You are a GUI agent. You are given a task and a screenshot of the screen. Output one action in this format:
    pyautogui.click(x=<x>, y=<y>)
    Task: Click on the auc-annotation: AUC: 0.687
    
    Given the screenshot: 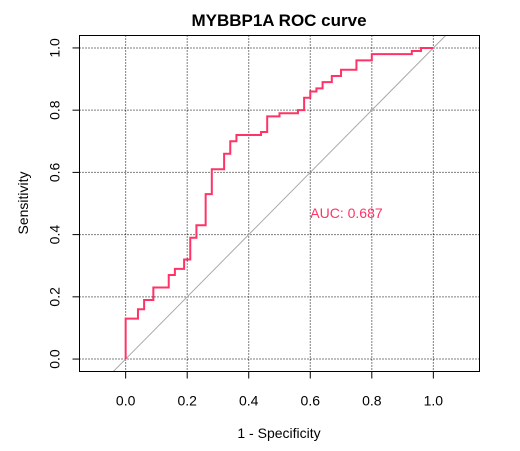 What is the action you would take?
    pyautogui.click(x=346, y=213)
    